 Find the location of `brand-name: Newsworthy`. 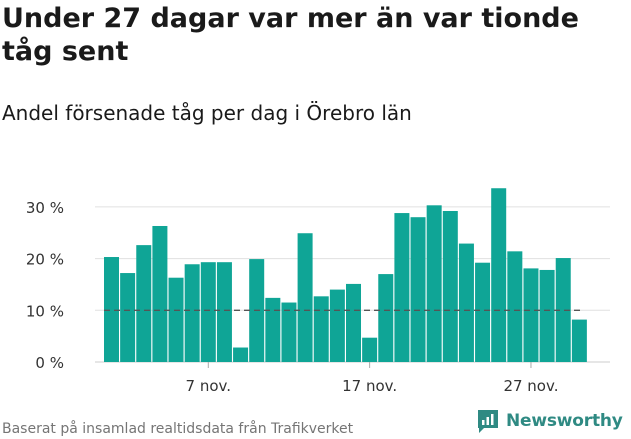

brand-name: Newsworthy is located at coordinates (564, 421).